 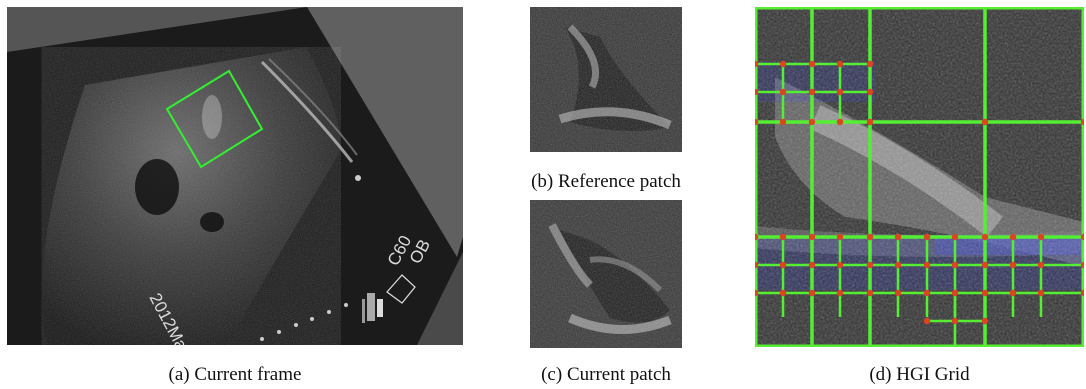 I want to click on depth-scale-dots, so click(x=310, y=258).